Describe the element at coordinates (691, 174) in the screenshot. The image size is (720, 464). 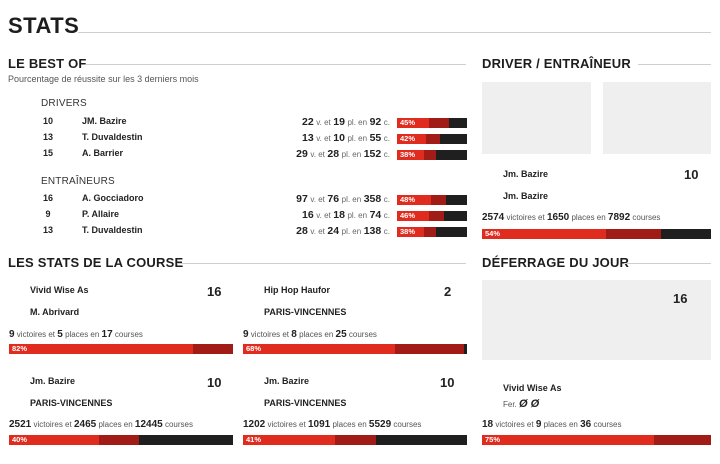
I see `driver-trainer-number: 10` at that location.